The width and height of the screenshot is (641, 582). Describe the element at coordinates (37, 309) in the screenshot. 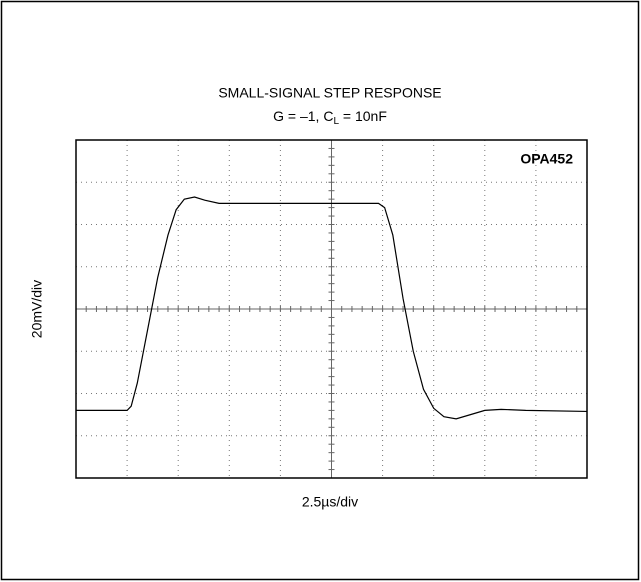

I see `y-axis-label: 20mV/div` at that location.